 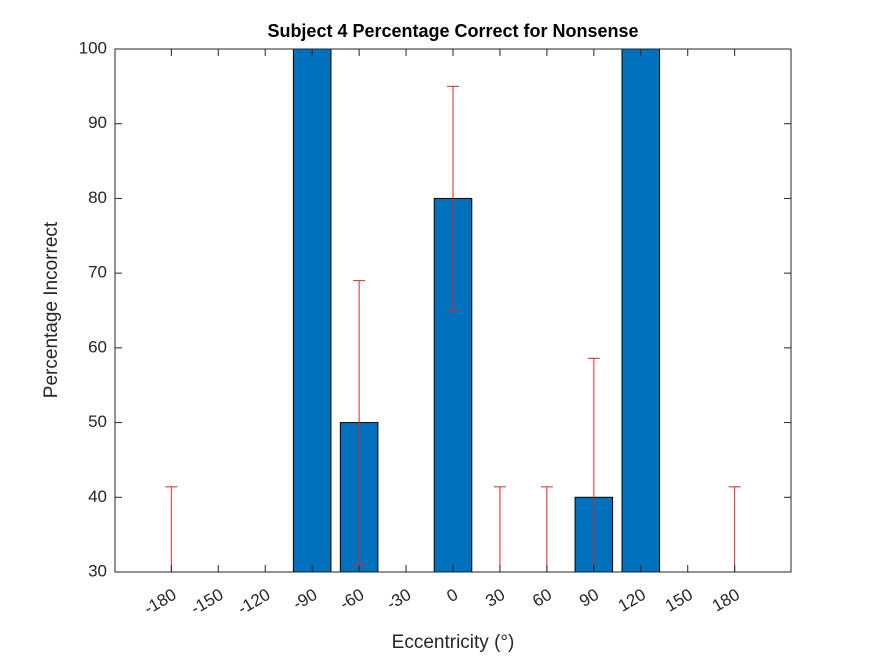 I want to click on x-tick-label: -90, so click(x=305, y=599).